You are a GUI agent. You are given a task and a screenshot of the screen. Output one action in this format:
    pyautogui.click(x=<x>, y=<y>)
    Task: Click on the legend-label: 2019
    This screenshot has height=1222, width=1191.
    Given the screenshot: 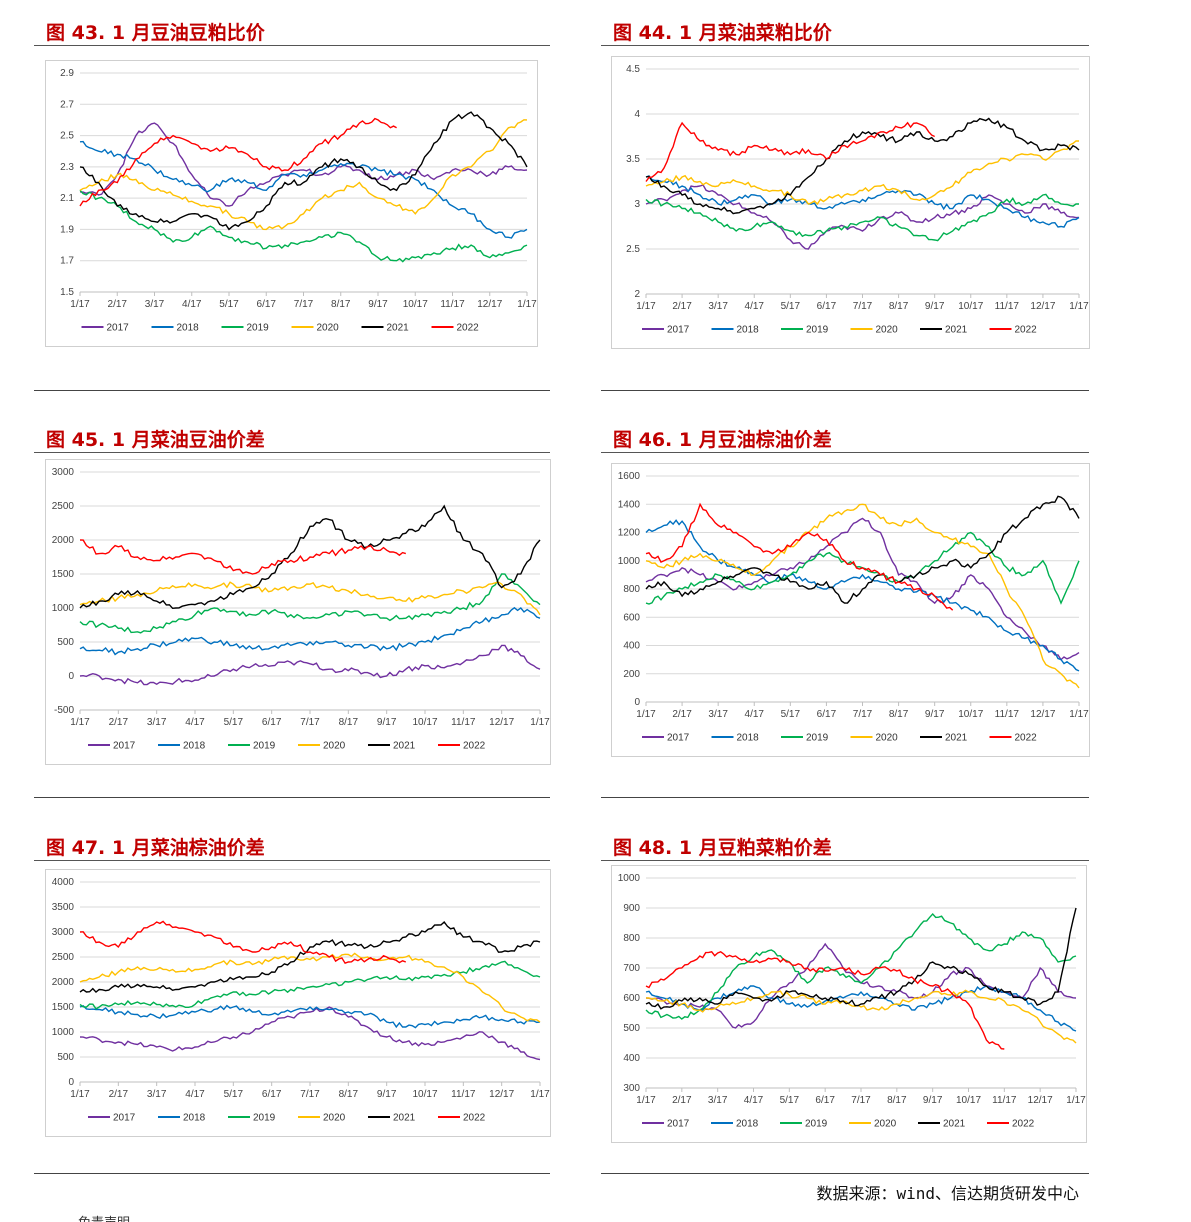 What is the action you would take?
    pyautogui.click(x=816, y=1124)
    